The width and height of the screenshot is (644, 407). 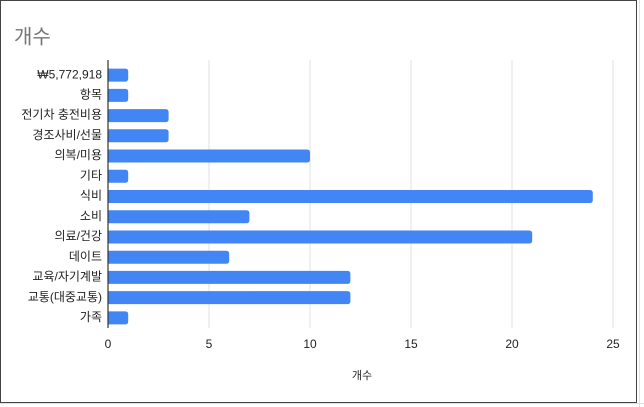 I want to click on y-tick-label: 교육/자기계발, so click(x=67, y=277).